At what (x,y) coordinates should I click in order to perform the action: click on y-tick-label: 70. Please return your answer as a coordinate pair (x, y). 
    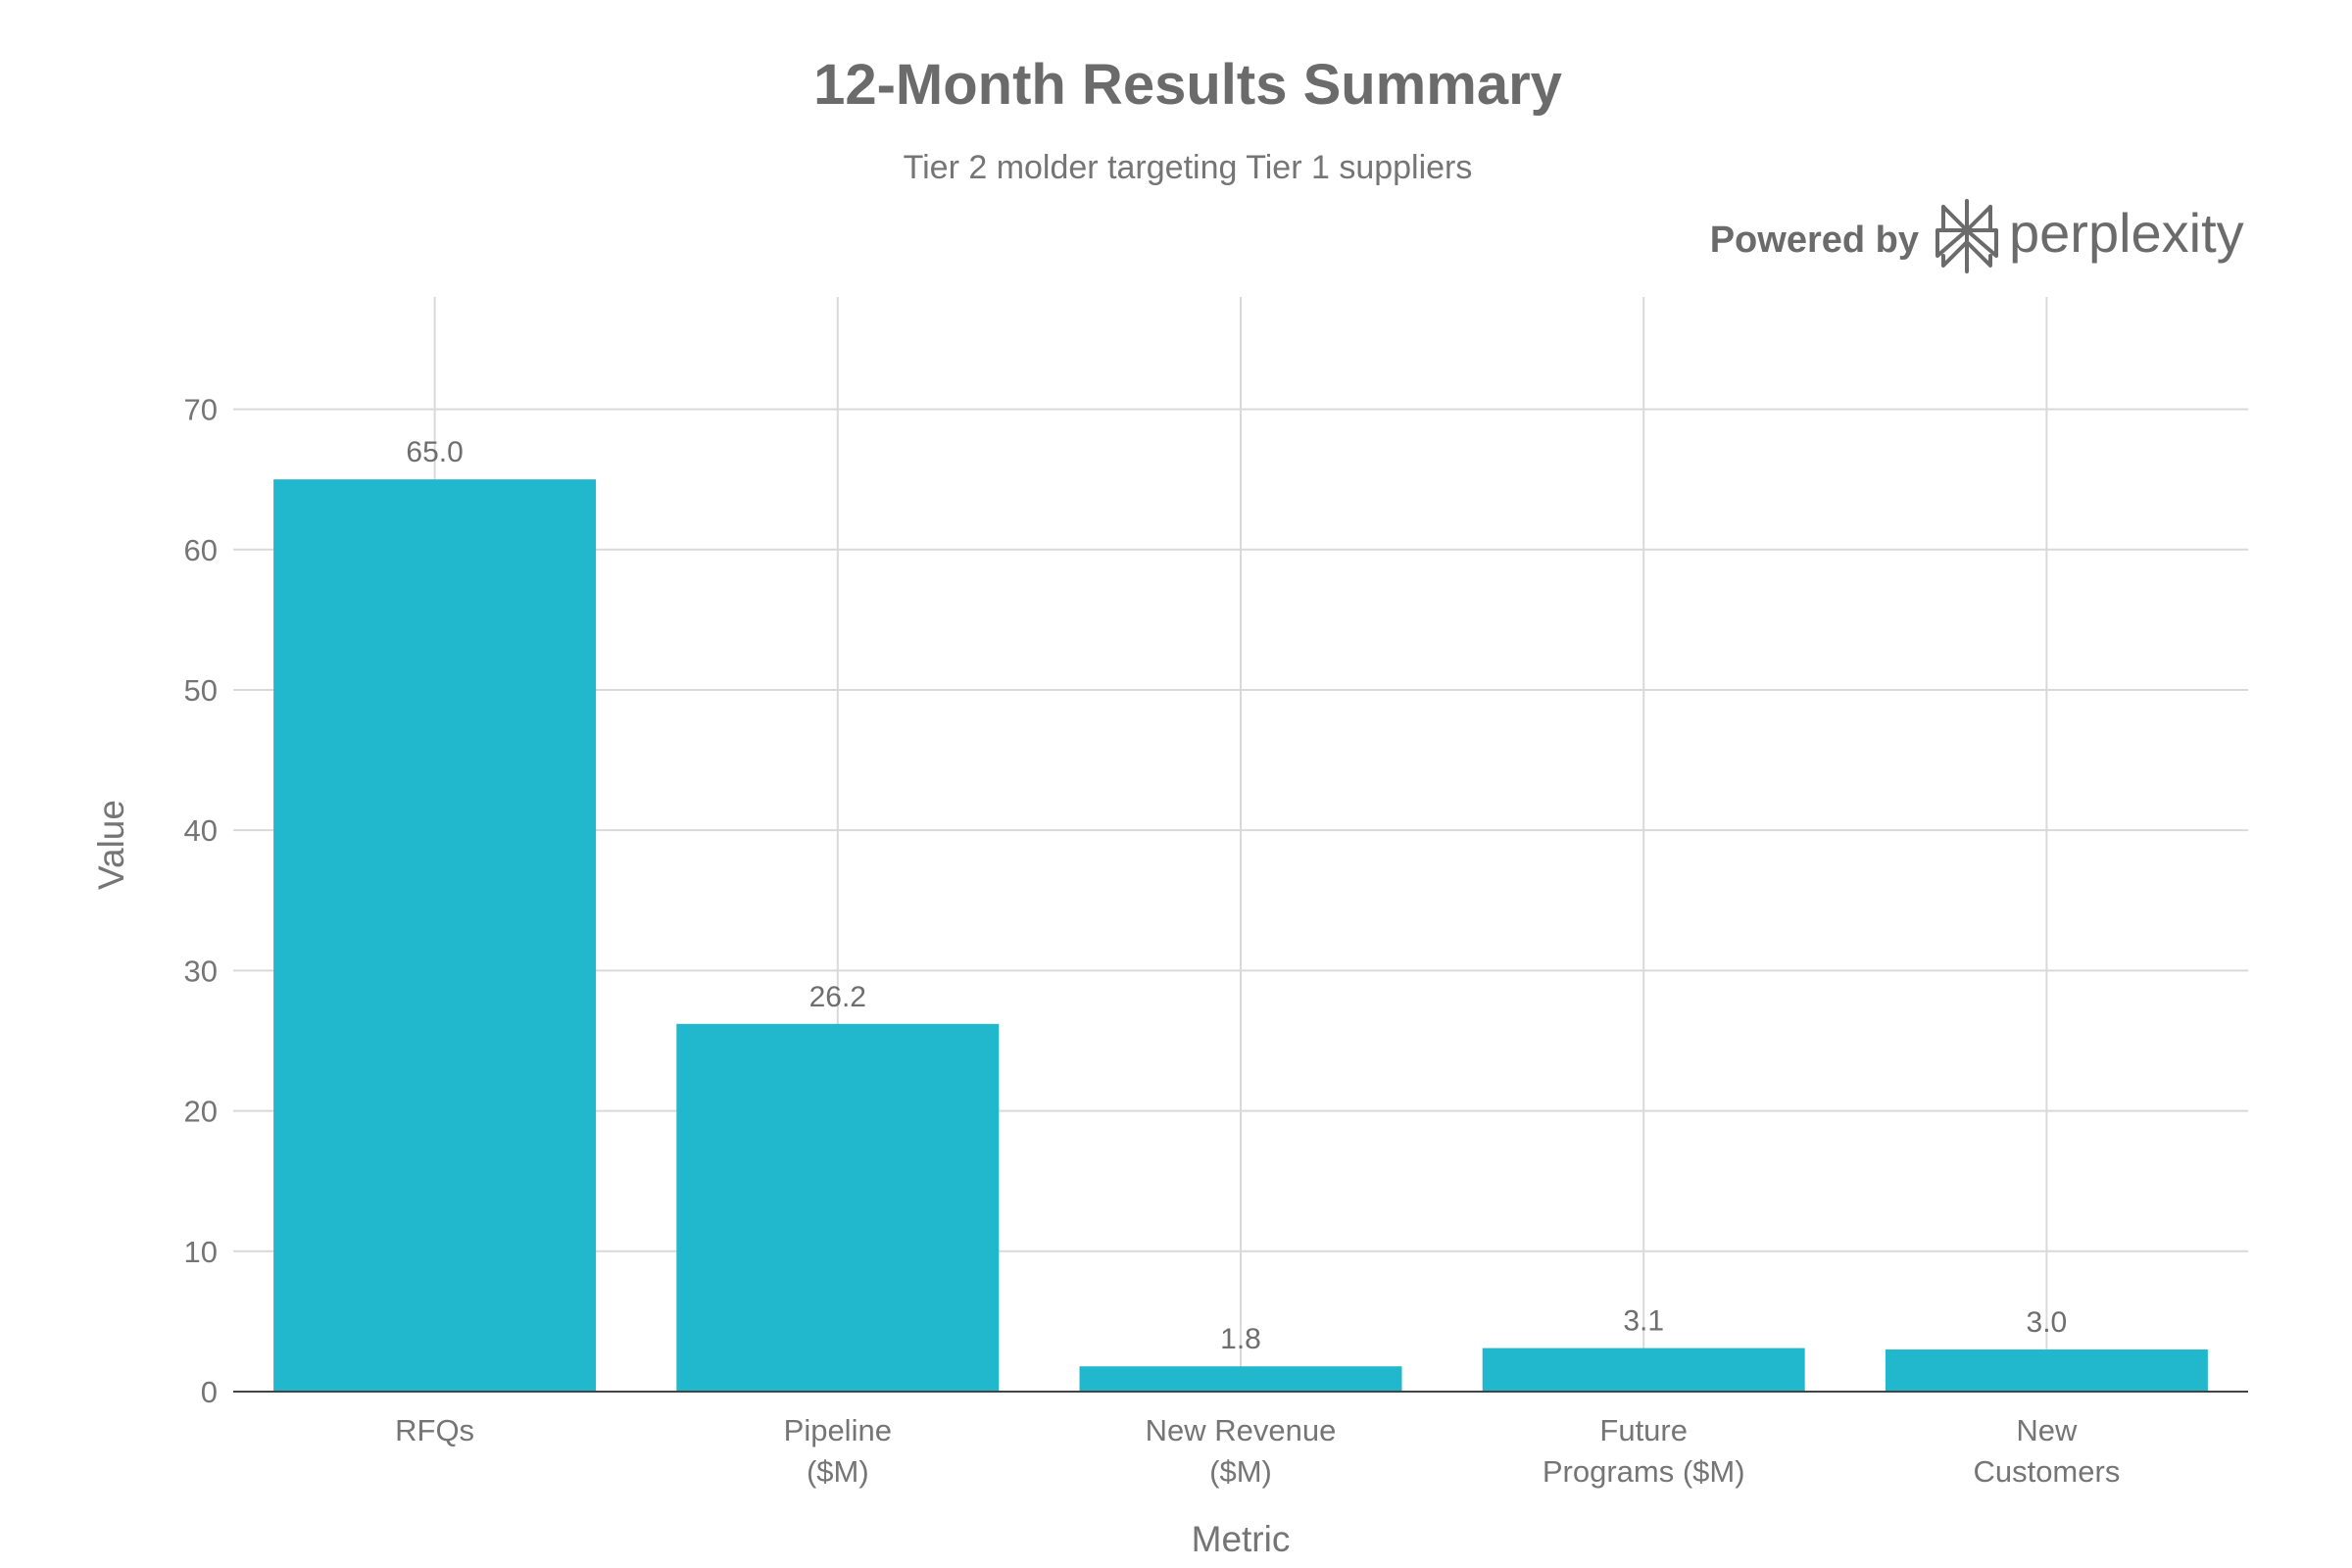
    Looking at the image, I should click on (201, 410).